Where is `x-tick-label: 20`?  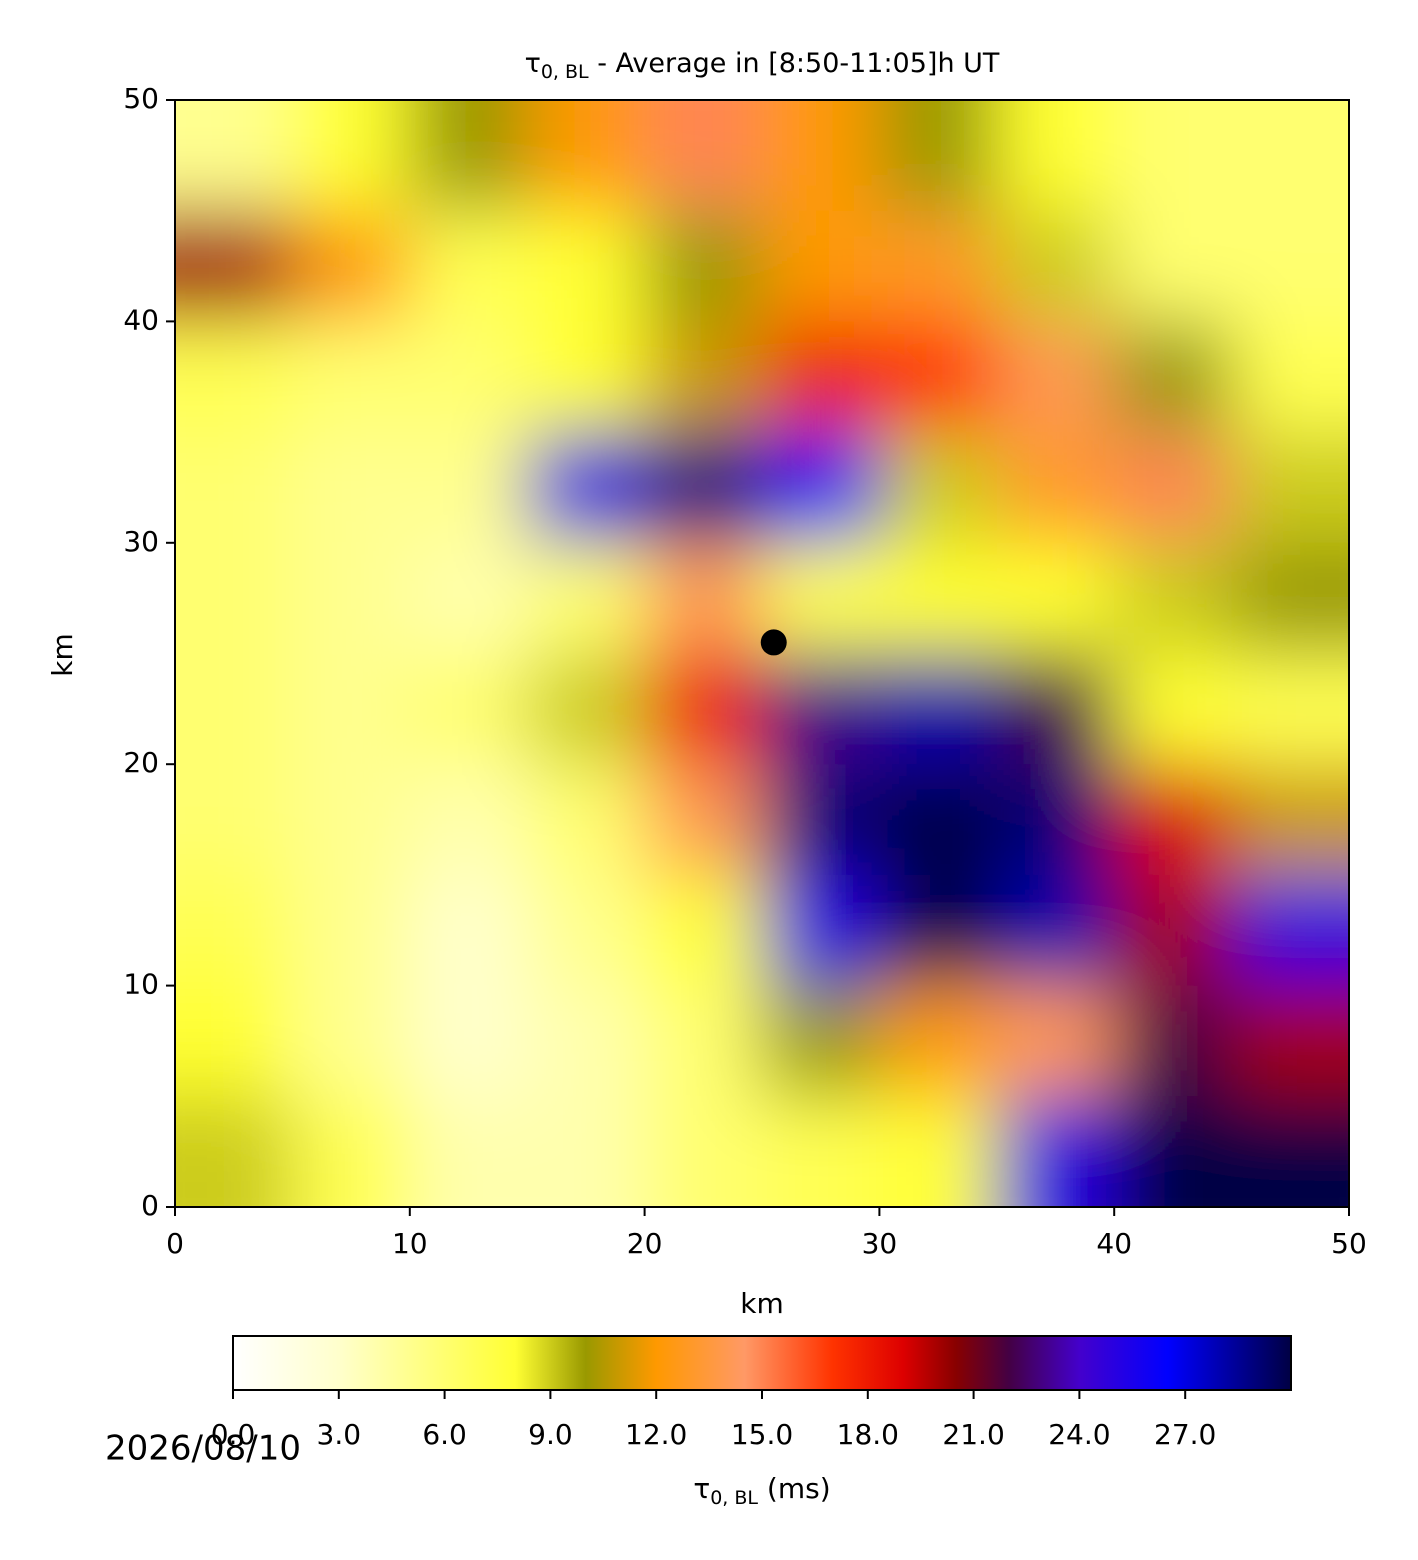
x-tick-label: 20 is located at coordinates (645, 1243).